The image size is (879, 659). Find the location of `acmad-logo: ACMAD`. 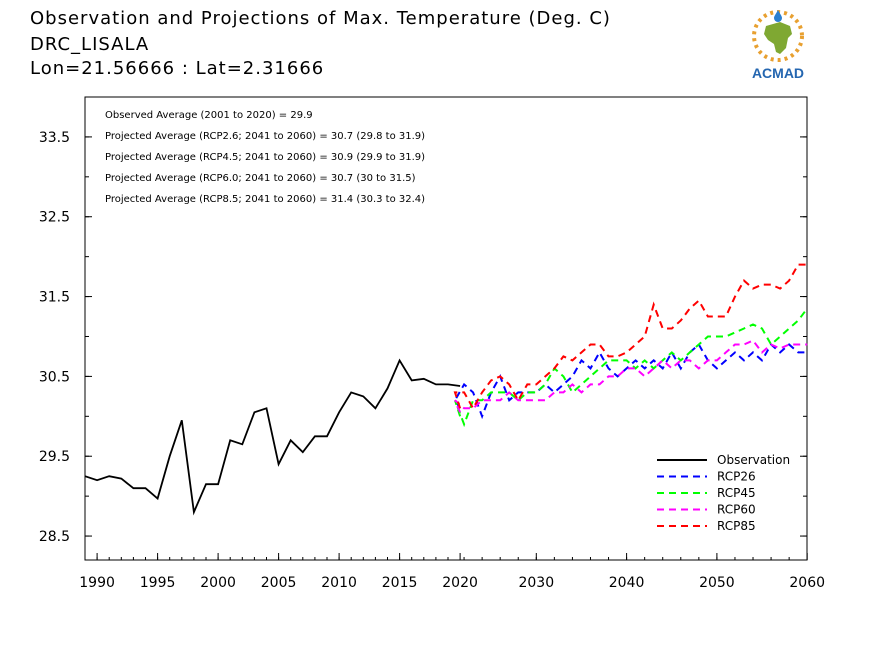

acmad-logo: ACMAD is located at coordinates (778, 45).